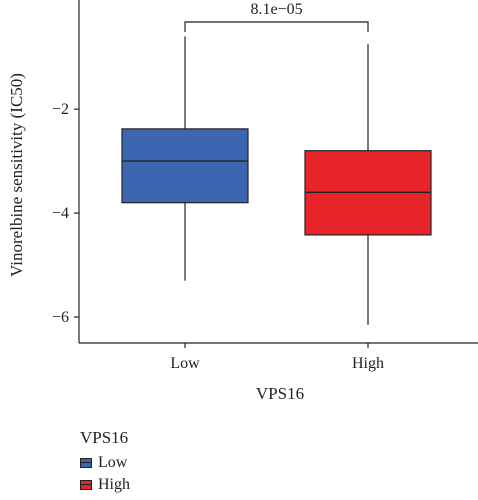  I want to click on x-tick-label: Low, so click(185, 363).